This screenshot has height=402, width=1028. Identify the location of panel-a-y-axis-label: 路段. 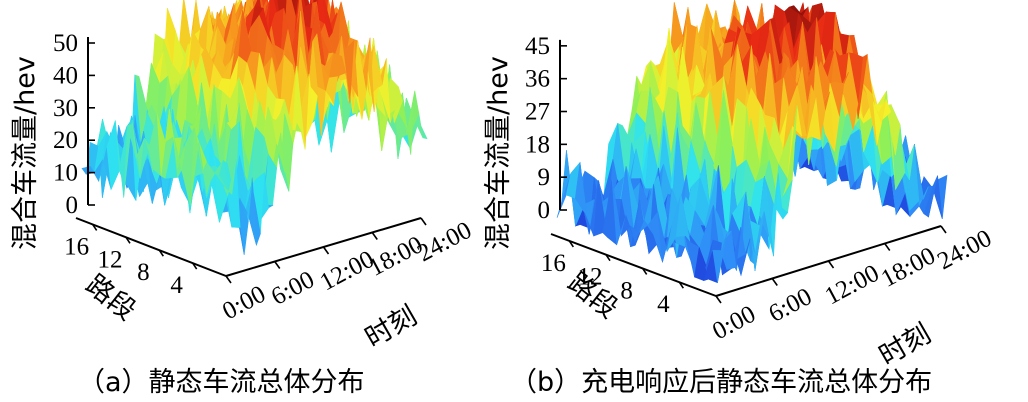
(111, 298).